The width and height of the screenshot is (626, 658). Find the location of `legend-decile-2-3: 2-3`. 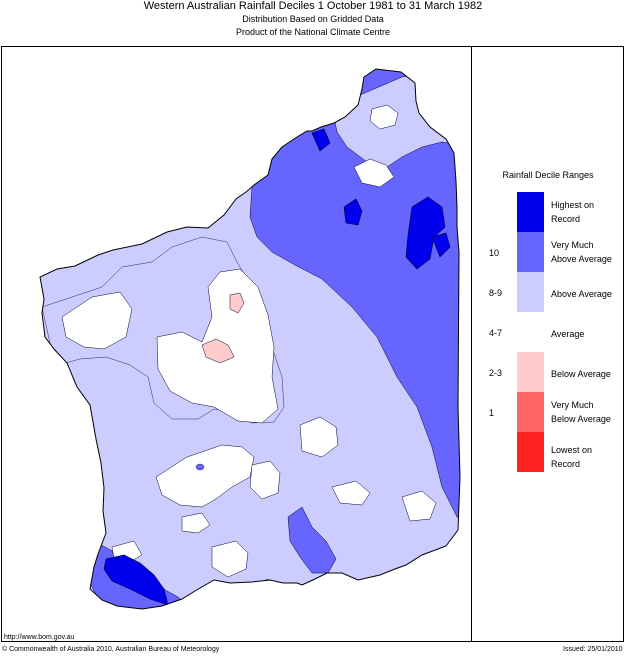

legend-decile-2-3: 2-3 is located at coordinates (496, 373).